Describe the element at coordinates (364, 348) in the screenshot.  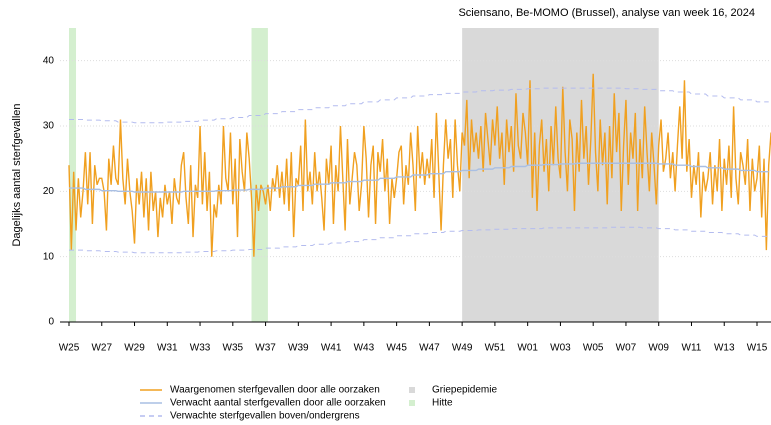
I see `x-tick-label: W43` at that location.